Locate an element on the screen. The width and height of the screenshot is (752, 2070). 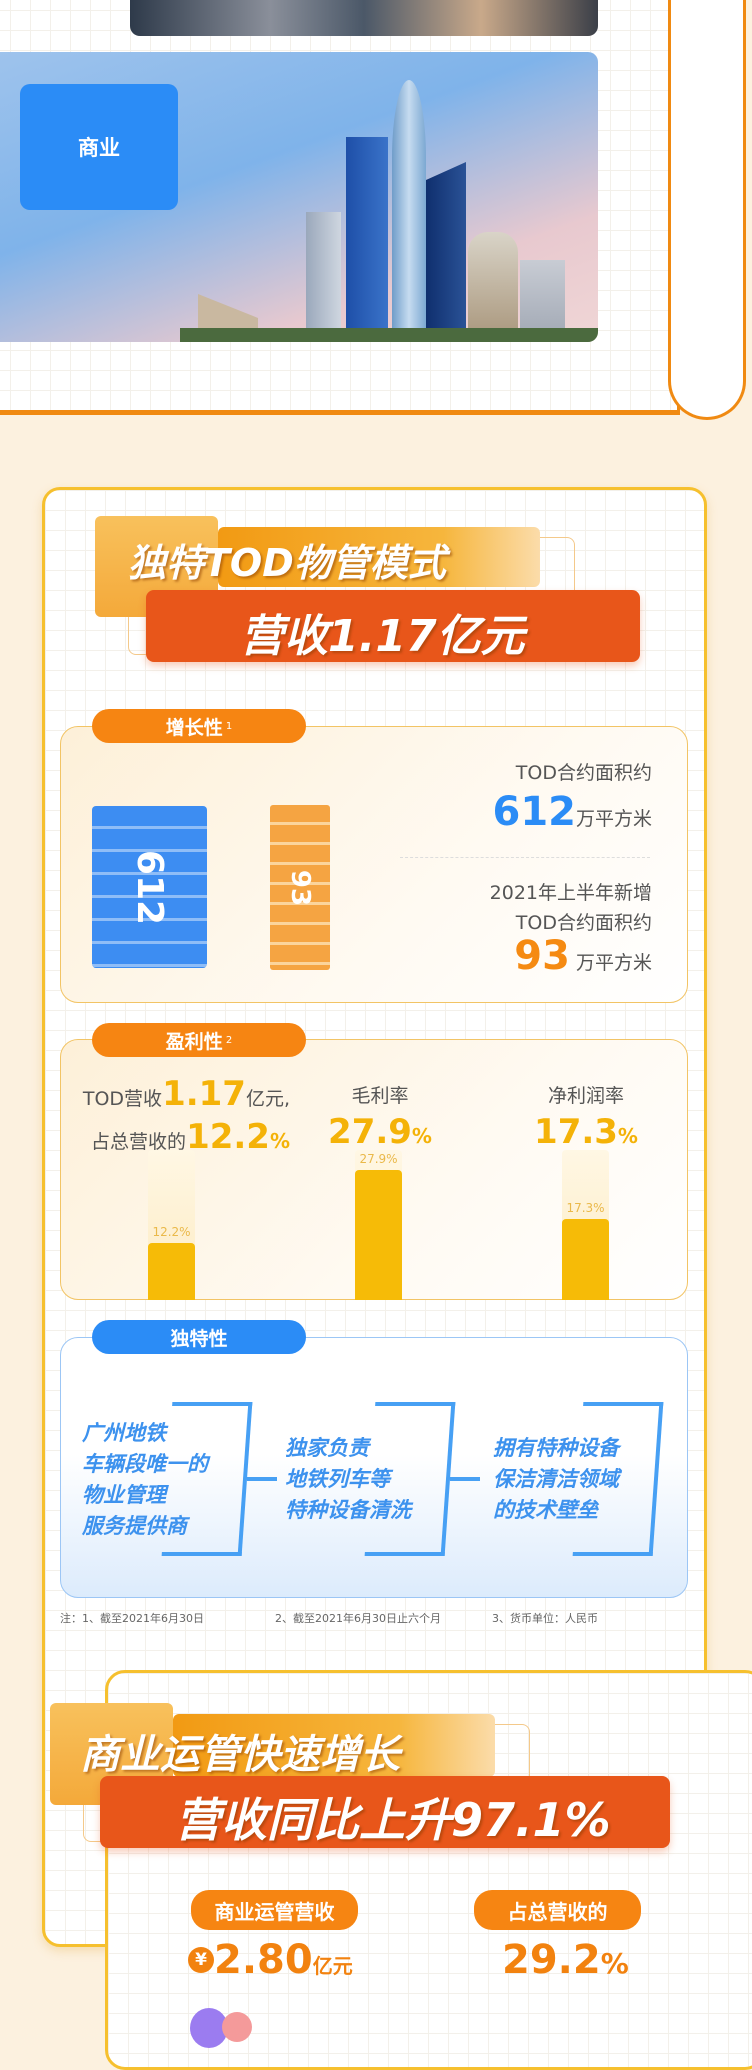
footnote-1: 注：1、截至2021年6月30日 is located at coordinates (132, 1618).